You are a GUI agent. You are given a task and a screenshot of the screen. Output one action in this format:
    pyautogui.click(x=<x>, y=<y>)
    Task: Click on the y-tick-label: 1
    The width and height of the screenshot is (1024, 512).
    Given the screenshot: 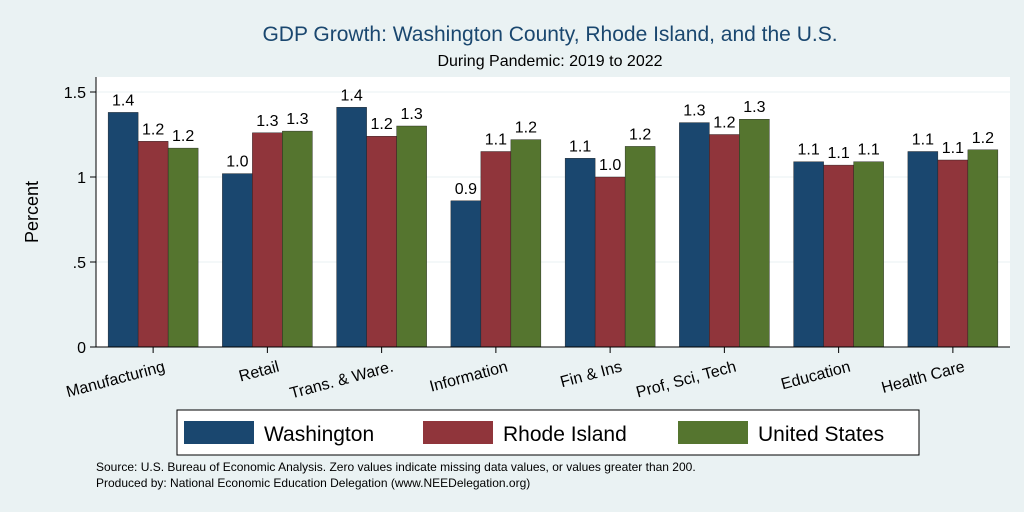 What is the action you would take?
    pyautogui.click(x=81, y=178)
    